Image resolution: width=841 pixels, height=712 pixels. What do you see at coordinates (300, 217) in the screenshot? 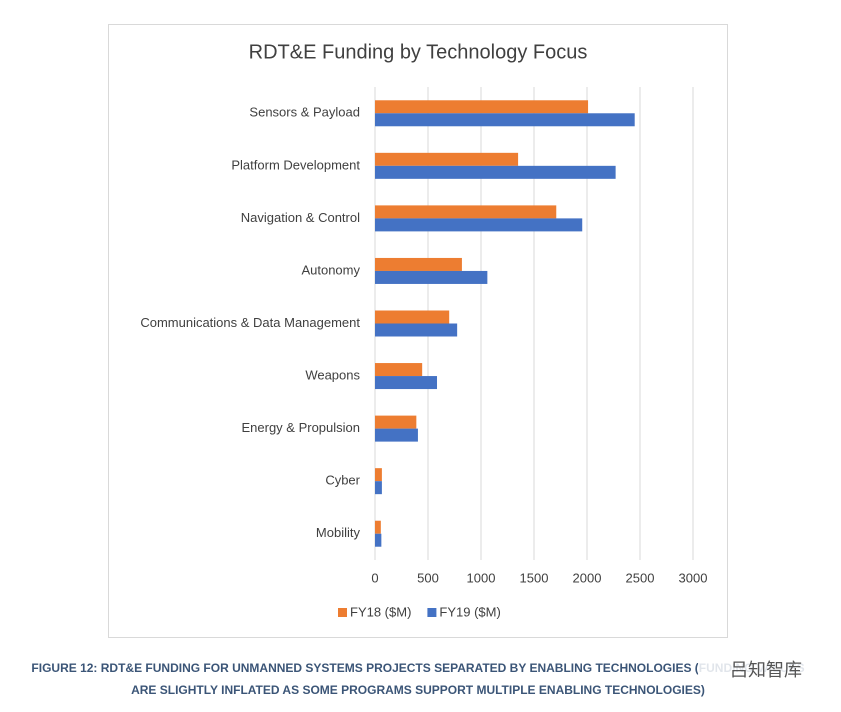
I see `y-tick-label: Navigation & Control` at bounding box center [300, 217].